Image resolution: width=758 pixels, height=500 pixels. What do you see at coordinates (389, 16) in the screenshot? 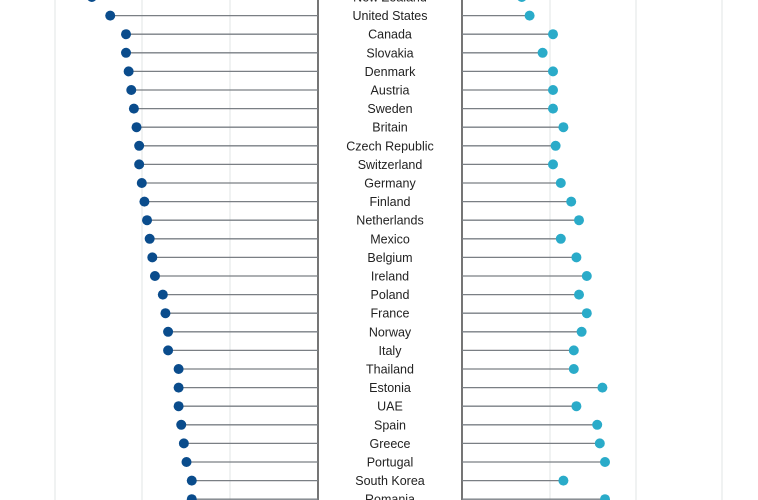
I see `country-label: United States` at bounding box center [389, 16].